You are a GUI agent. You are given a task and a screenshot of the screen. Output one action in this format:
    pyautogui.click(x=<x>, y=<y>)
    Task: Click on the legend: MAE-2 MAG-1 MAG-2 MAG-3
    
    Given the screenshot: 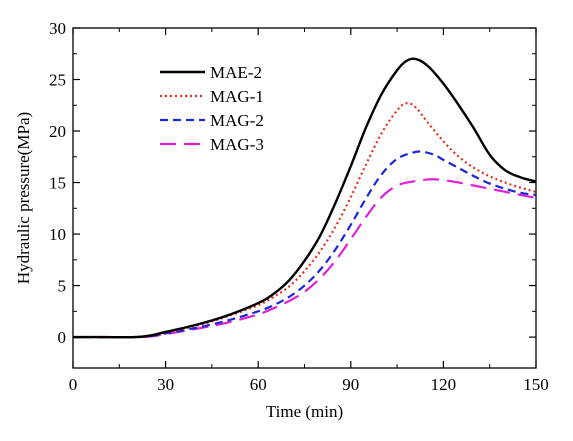 What is the action you would take?
    pyautogui.click(x=212, y=108)
    